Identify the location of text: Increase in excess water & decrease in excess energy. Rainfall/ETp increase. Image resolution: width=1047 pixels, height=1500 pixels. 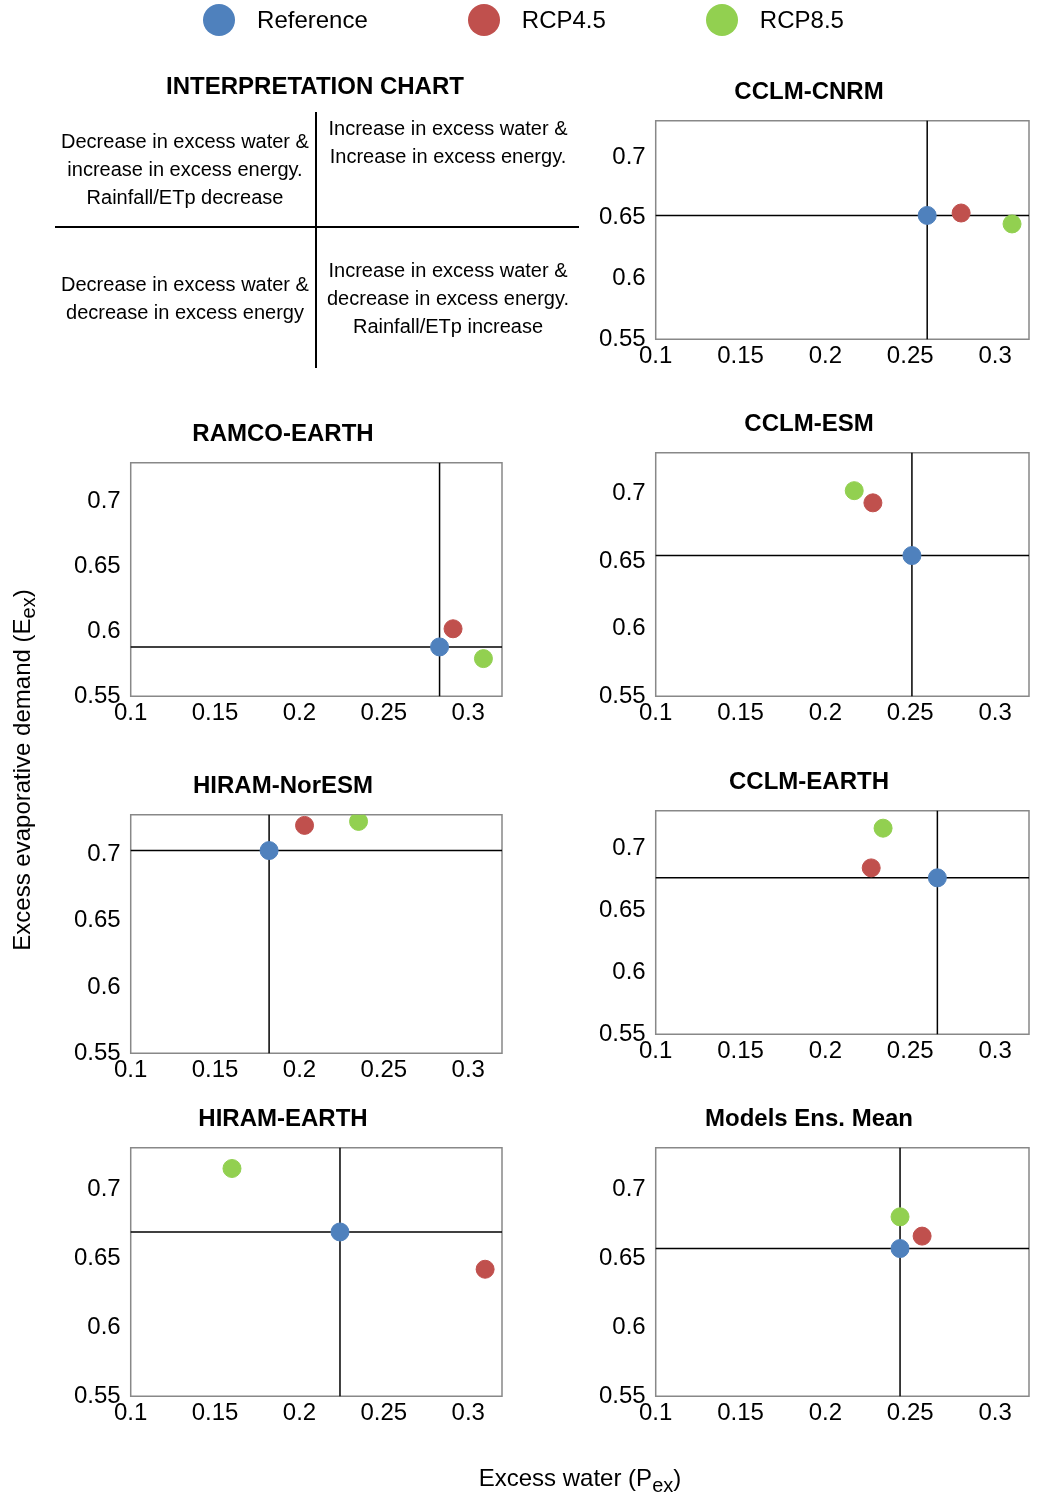
(448, 298).